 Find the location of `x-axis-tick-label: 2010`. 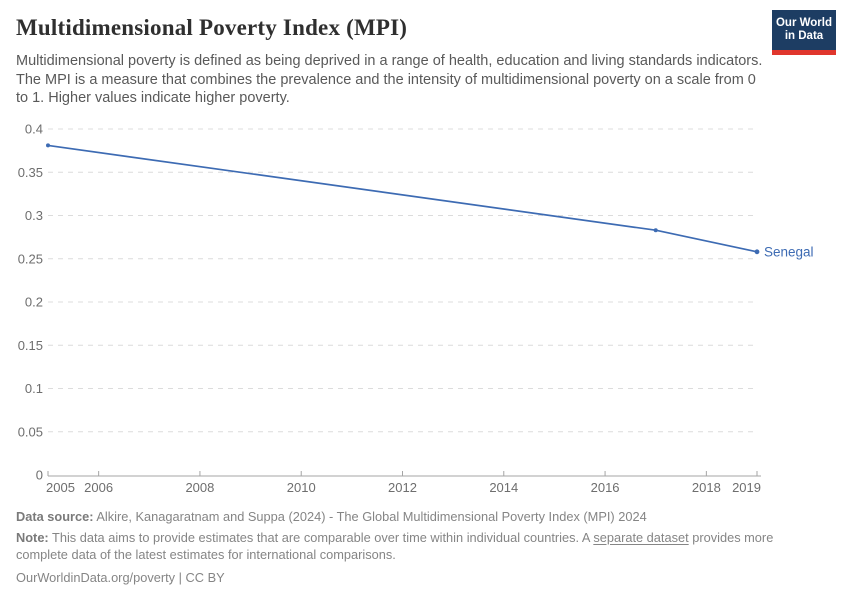

x-axis-tick-label: 2010 is located at coordinates (301, 487).